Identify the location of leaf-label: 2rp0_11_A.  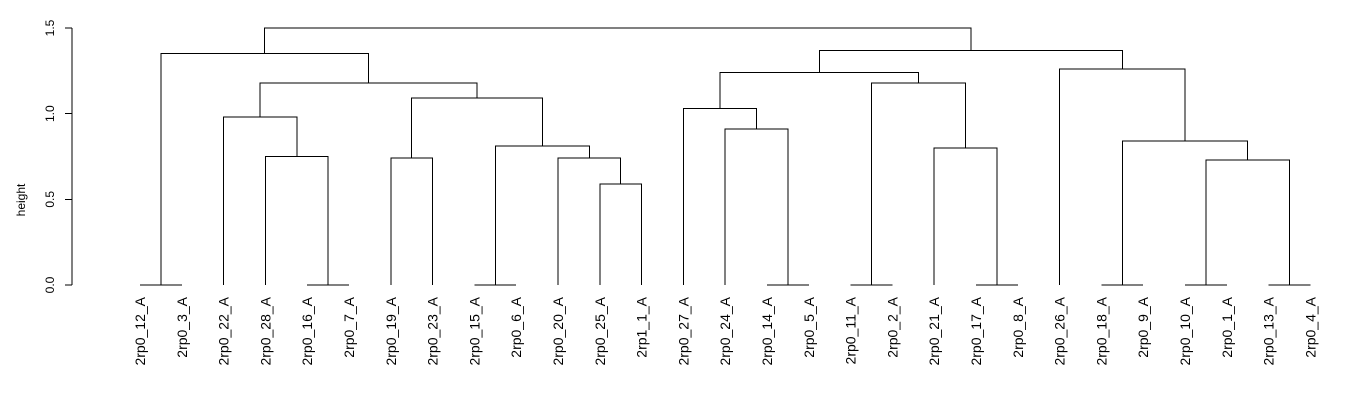
(851, 330).